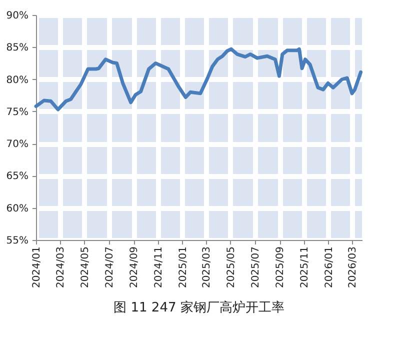  Describe the element at coordinates (256, 267) in the screenshot. I see `x-tick-label: 2025/07` at that location.